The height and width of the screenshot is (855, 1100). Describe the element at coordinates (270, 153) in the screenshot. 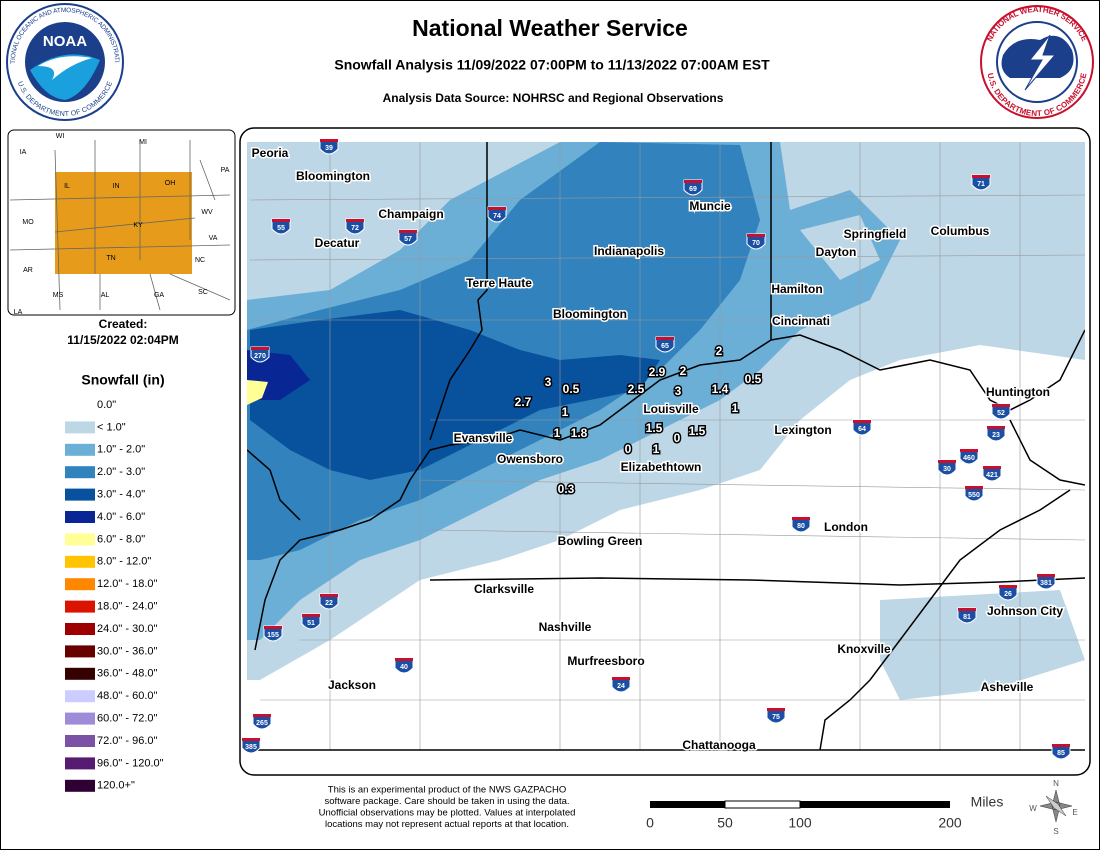

I see `city-label: Peoria` at that location.